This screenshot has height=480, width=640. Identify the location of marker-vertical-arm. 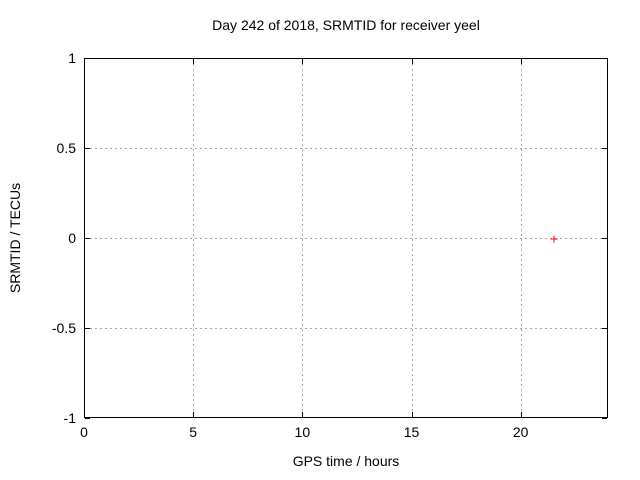
(554, 239).